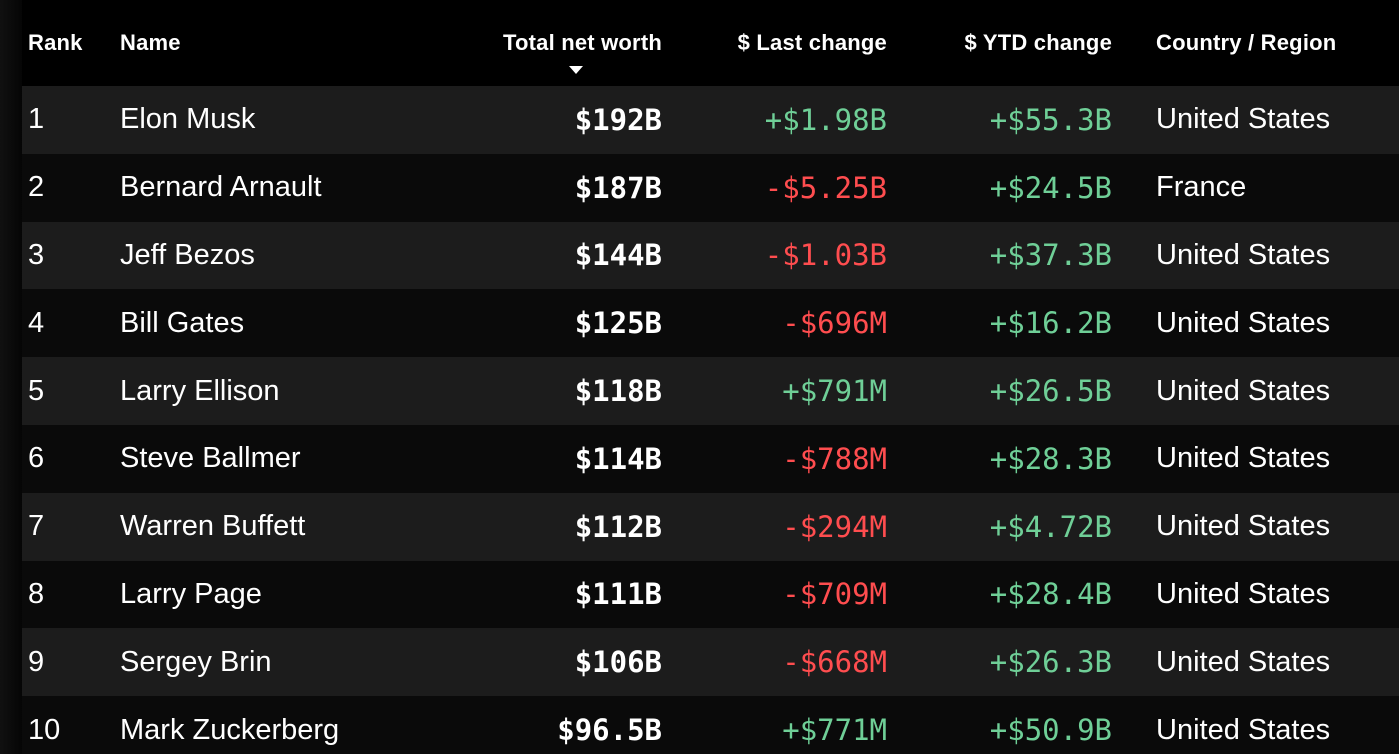 This screenshot has width=1399, height=754. I want to click on net-worth-cell: $112B, so click(618, 526).